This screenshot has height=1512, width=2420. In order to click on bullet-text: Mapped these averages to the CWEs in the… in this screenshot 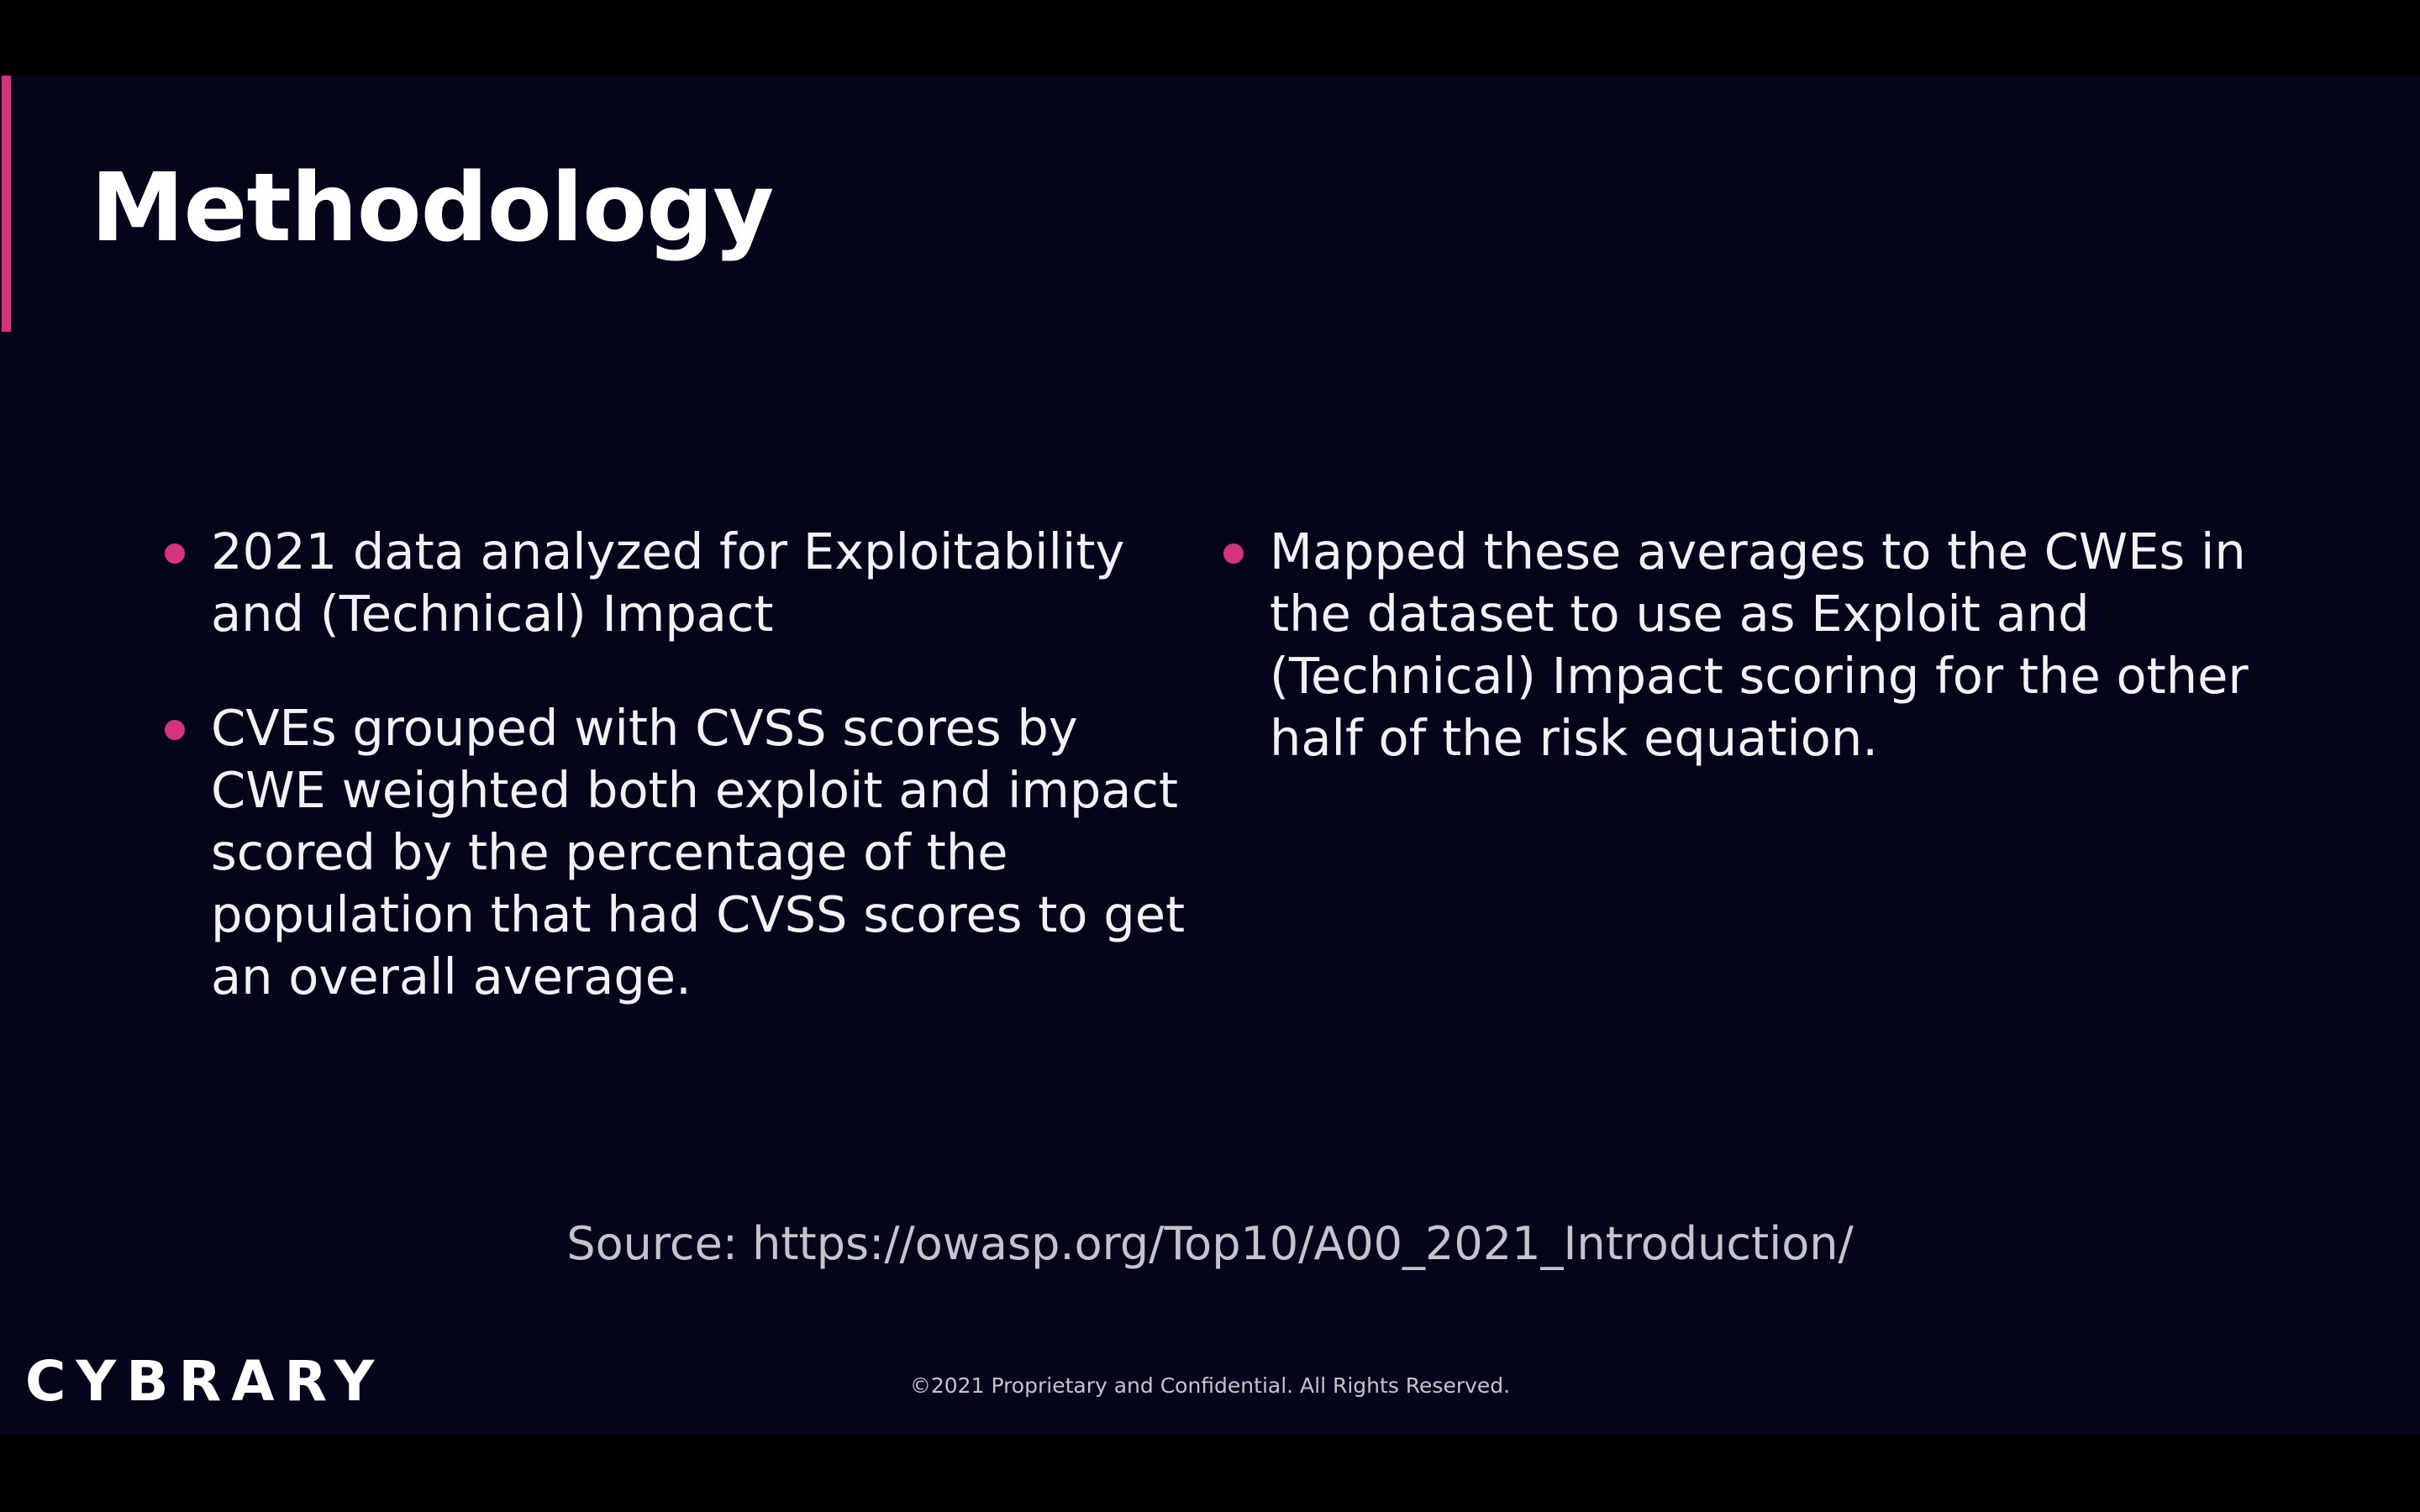, I will do `click(1759, 644)`.